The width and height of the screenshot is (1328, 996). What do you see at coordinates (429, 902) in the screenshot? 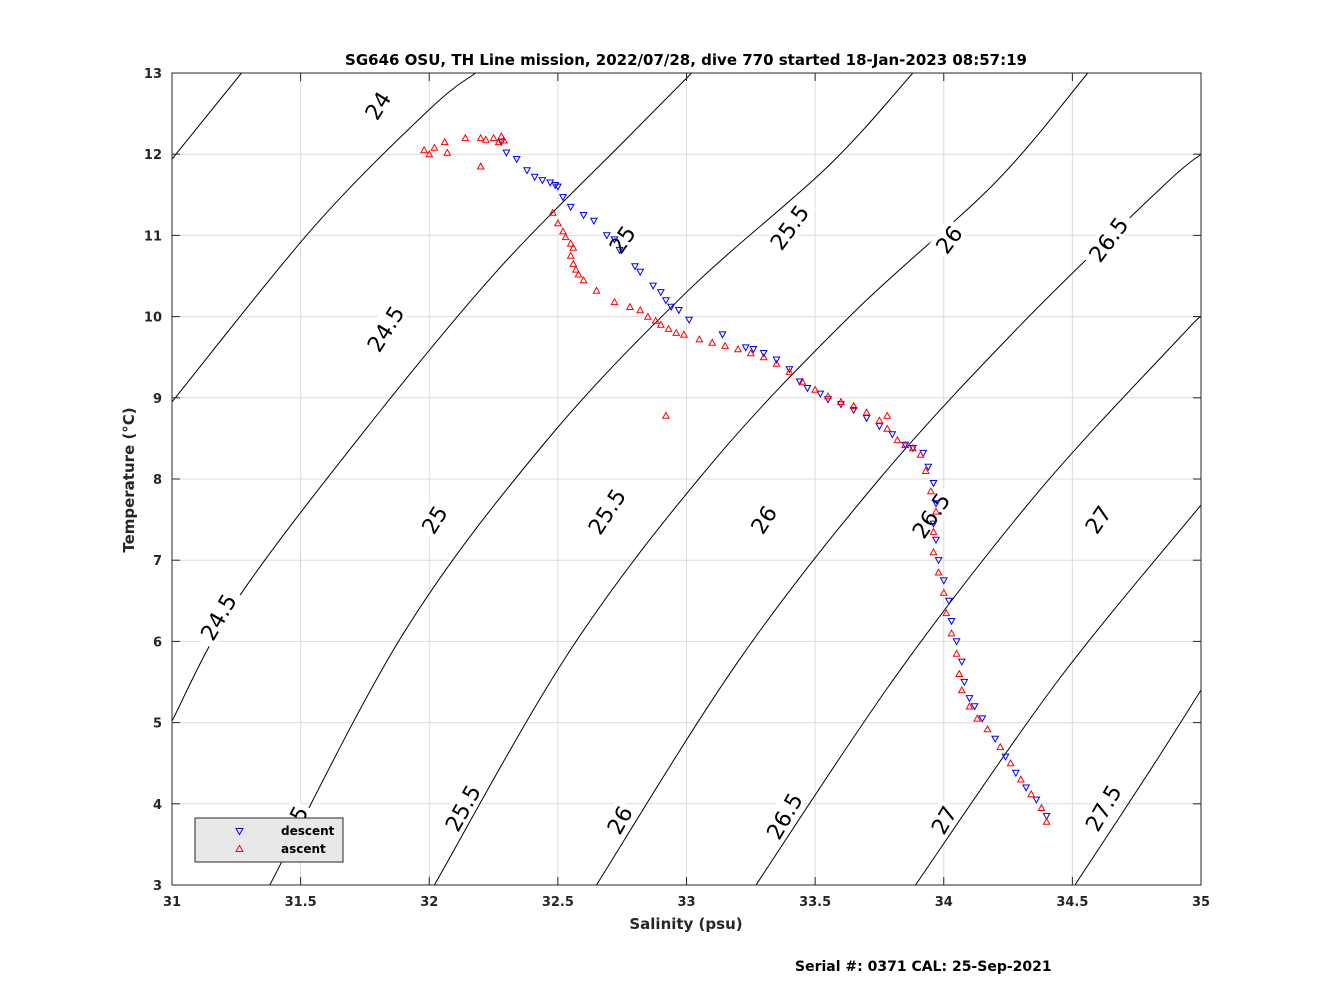
I see `x-tick-label: 32` at bounding box center [429, 902].